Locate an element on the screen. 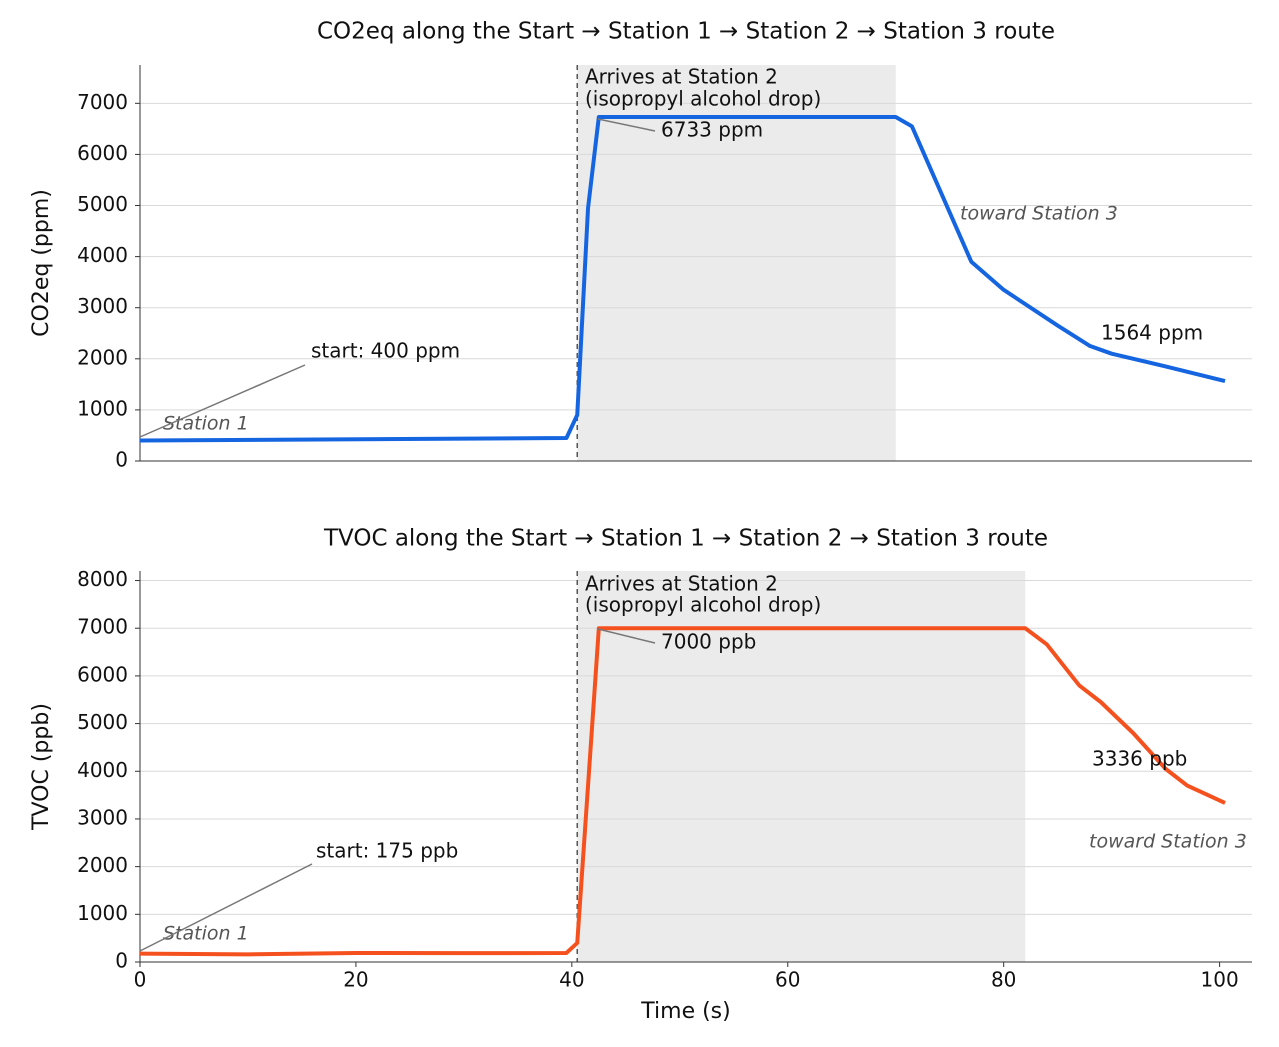  y-axis-label: CO2eq (ppm) is located at coordinates (41, 263).